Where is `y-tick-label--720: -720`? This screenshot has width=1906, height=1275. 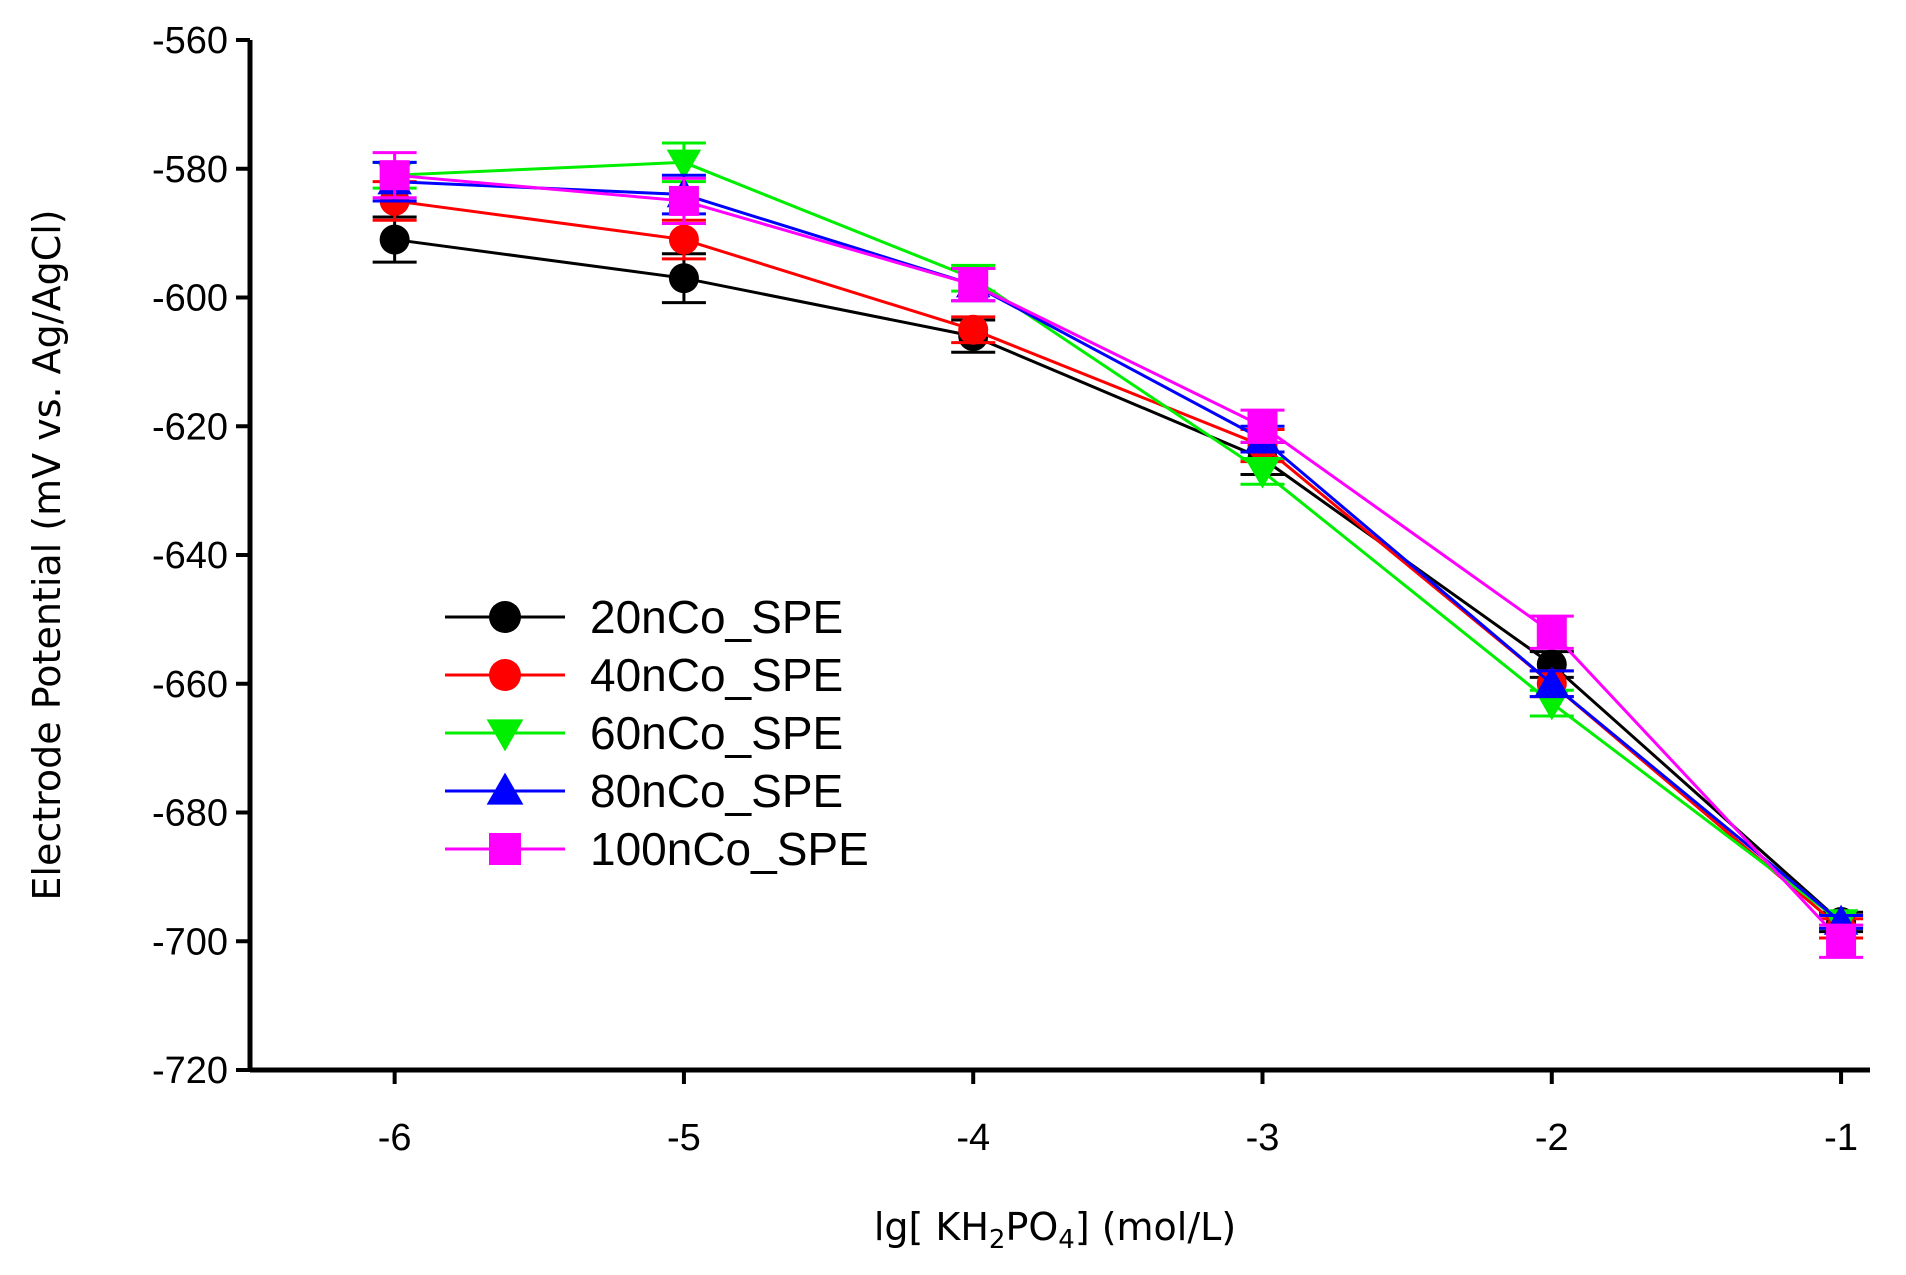
y-tick-label--720: -720 is located at coordinates (190, 1071).